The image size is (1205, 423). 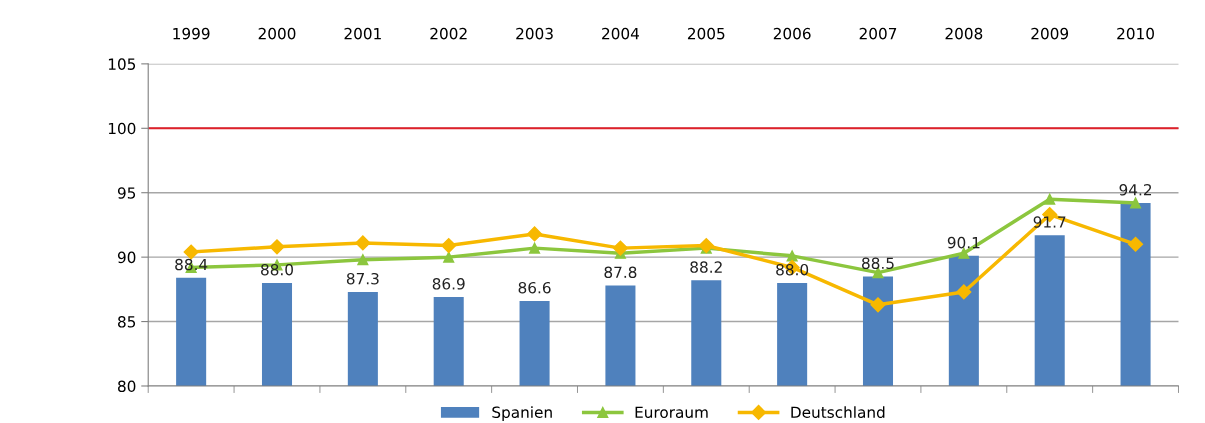 I want to click on x-tick-label: 2001, so click(x=362, y=33).